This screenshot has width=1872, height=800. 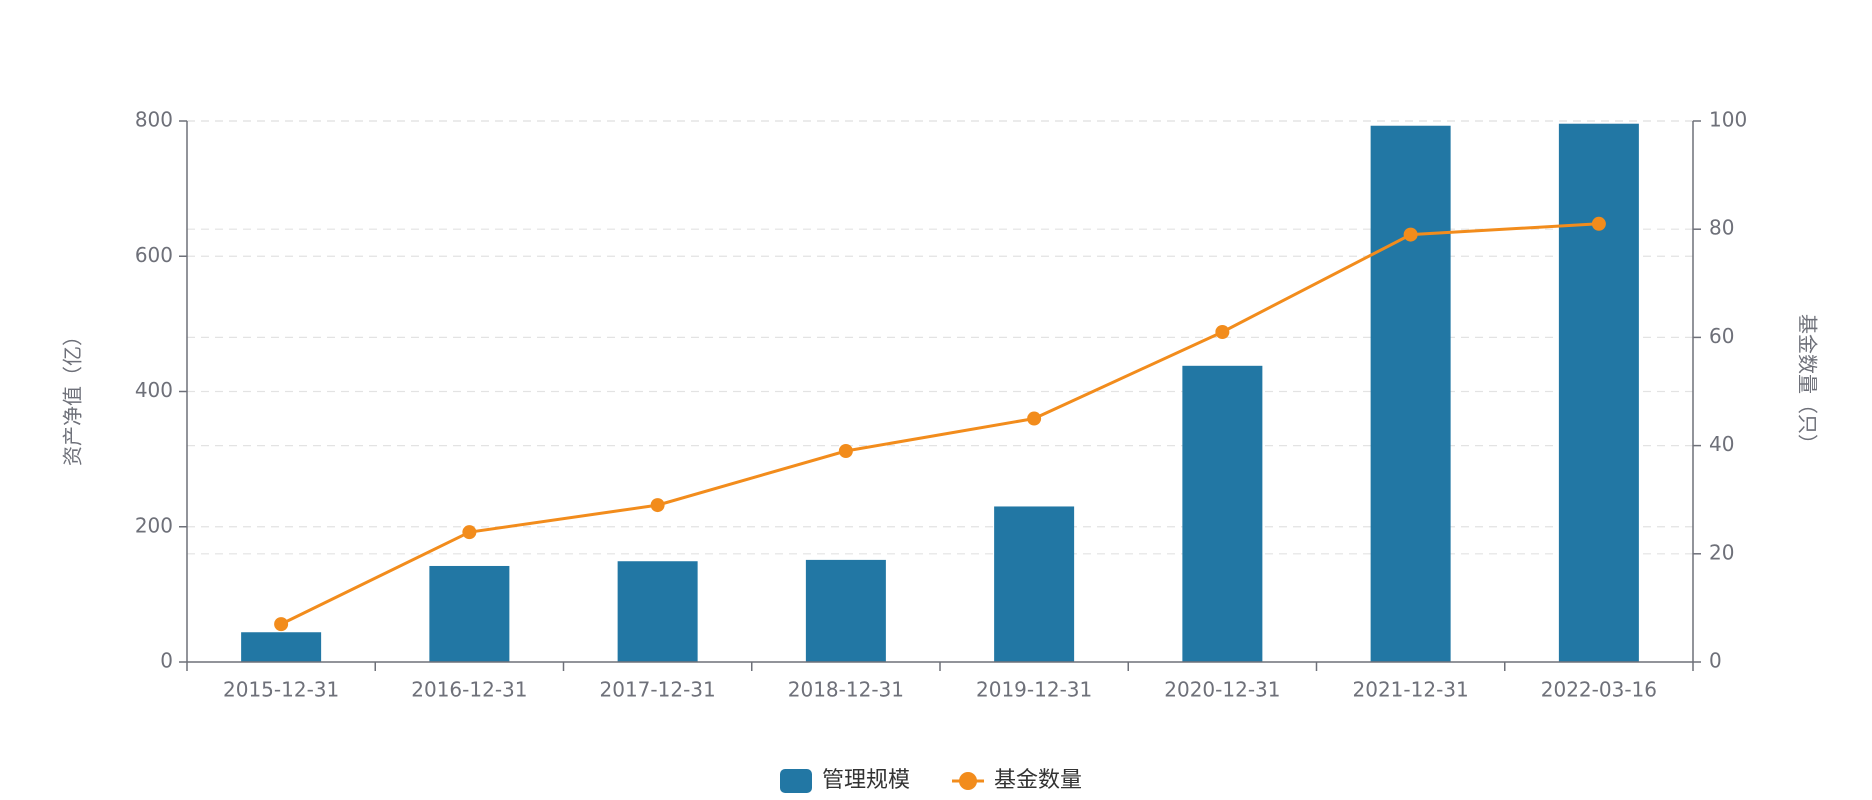 I want to click on y2-tick-label: 20, so click(x=1721, y=552).